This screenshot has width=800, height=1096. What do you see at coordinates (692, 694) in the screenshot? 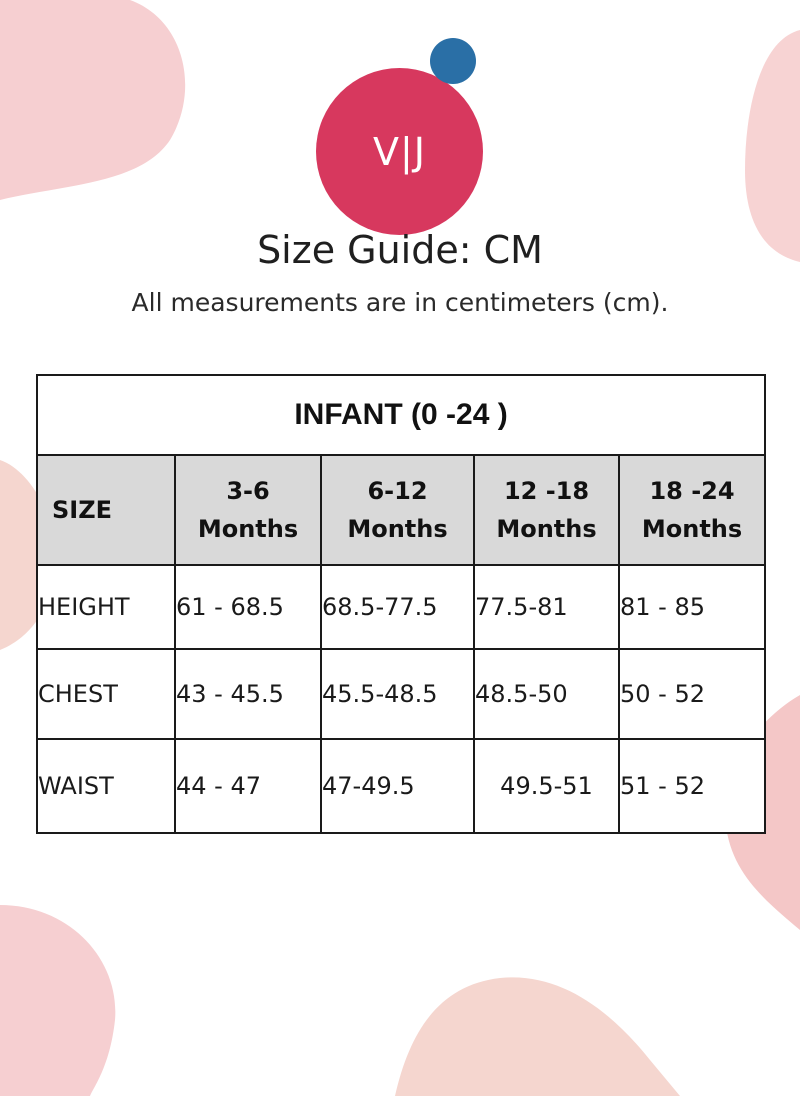
I see `table-cell: 50 - 52` at bounding box center [692, 694].